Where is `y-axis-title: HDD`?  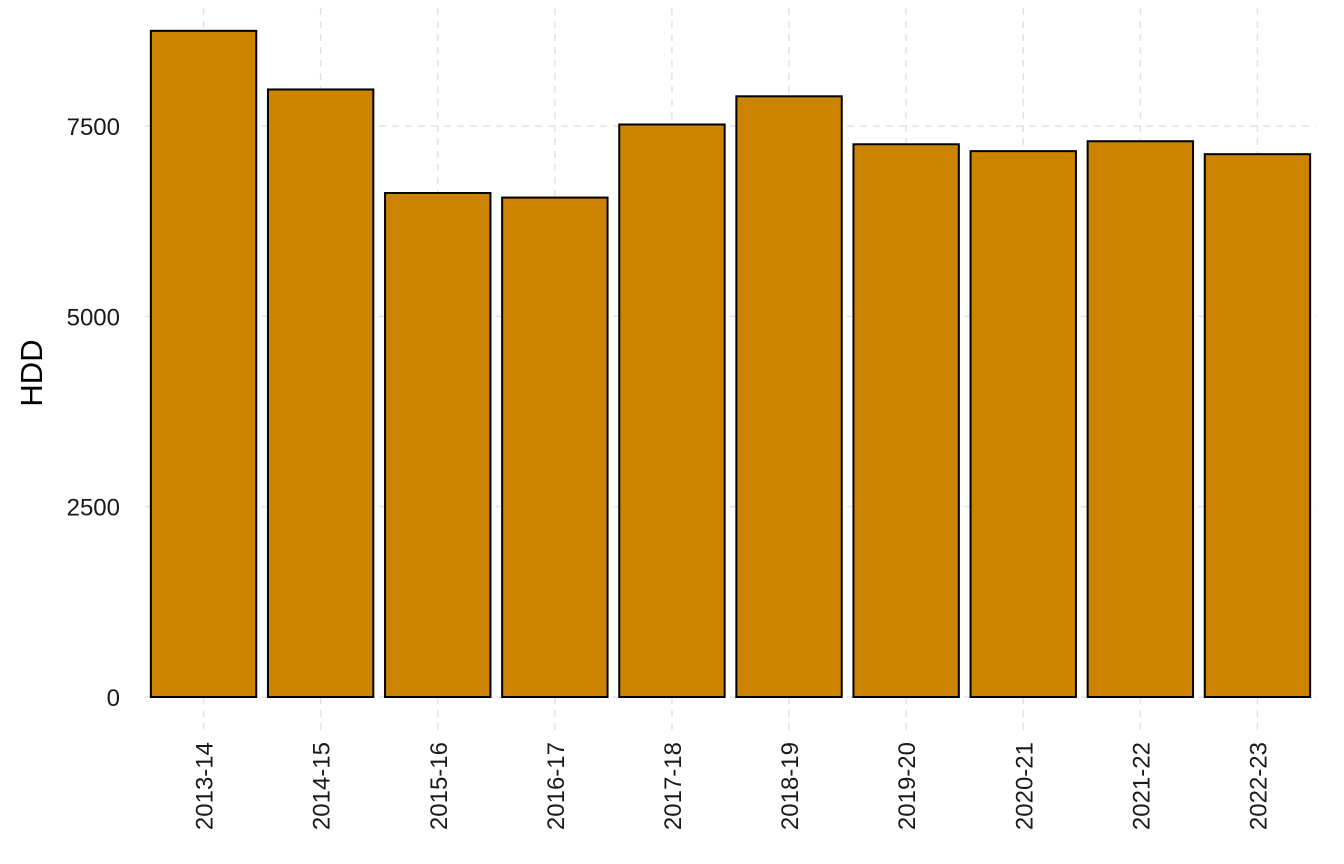 y-axis-title: HDD is located at coordinates (31, 372).